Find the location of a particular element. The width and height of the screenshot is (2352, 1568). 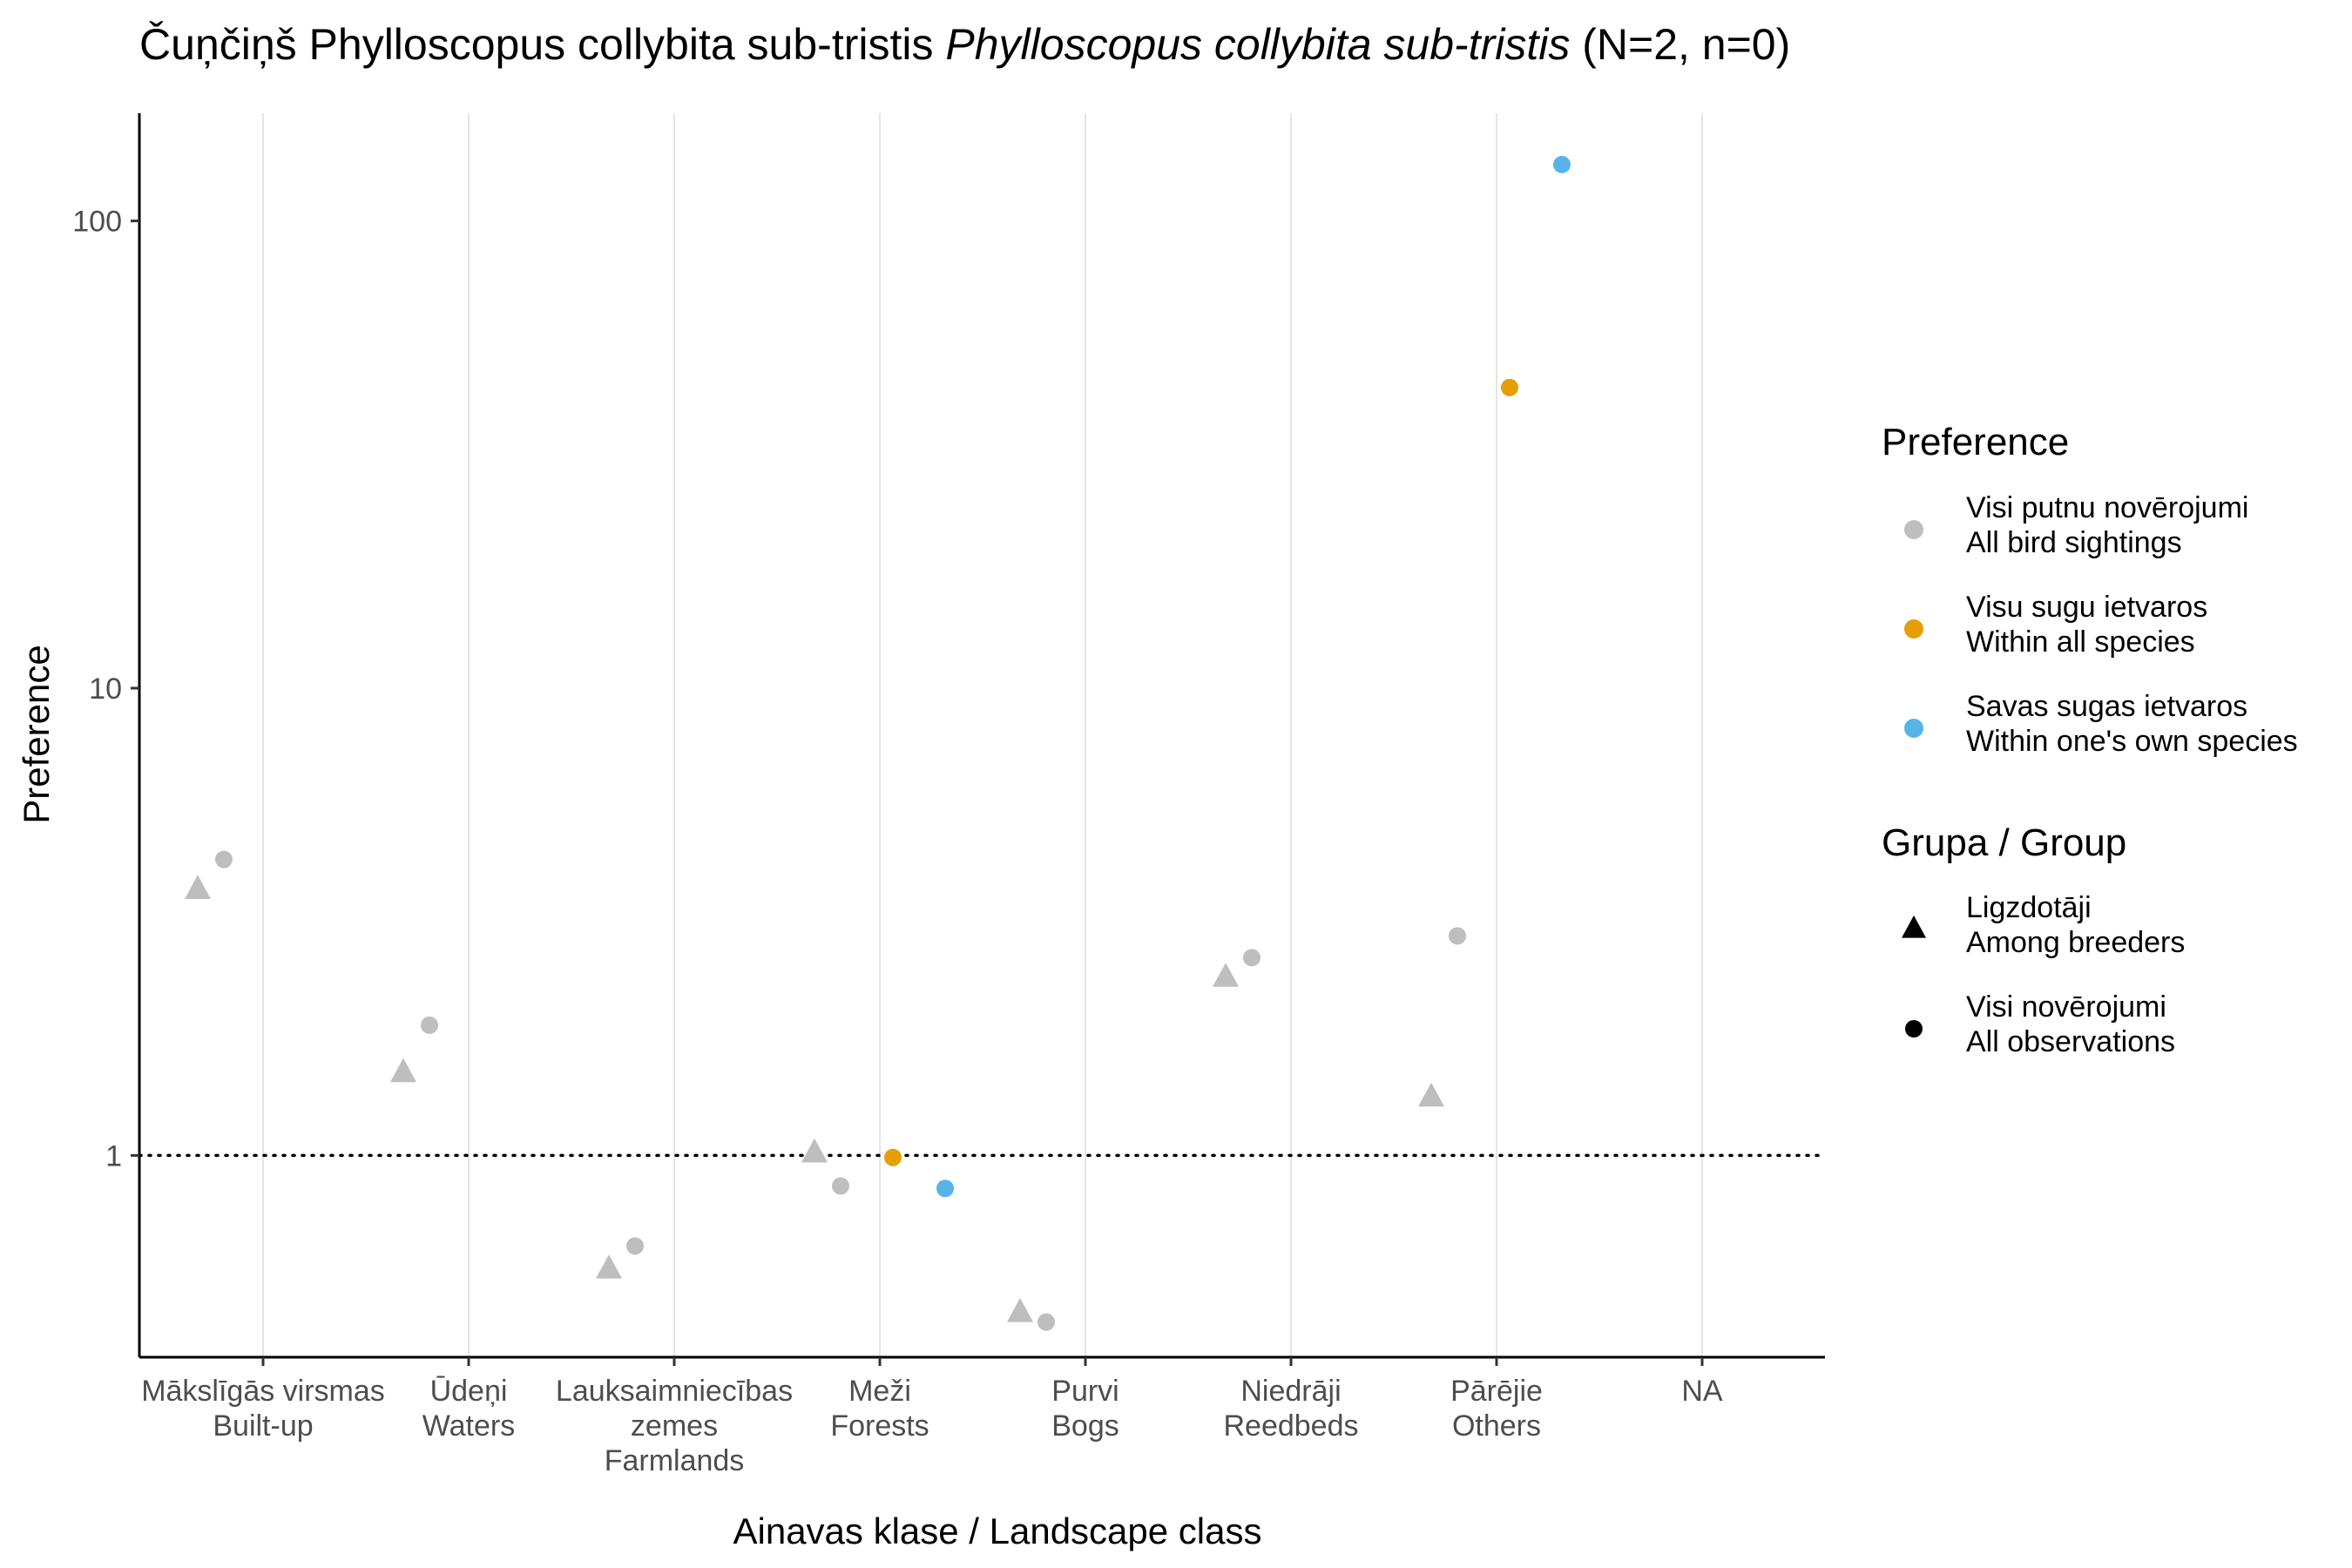

legend-label: Ligzdotāji is located at coordinates (2029, 907).